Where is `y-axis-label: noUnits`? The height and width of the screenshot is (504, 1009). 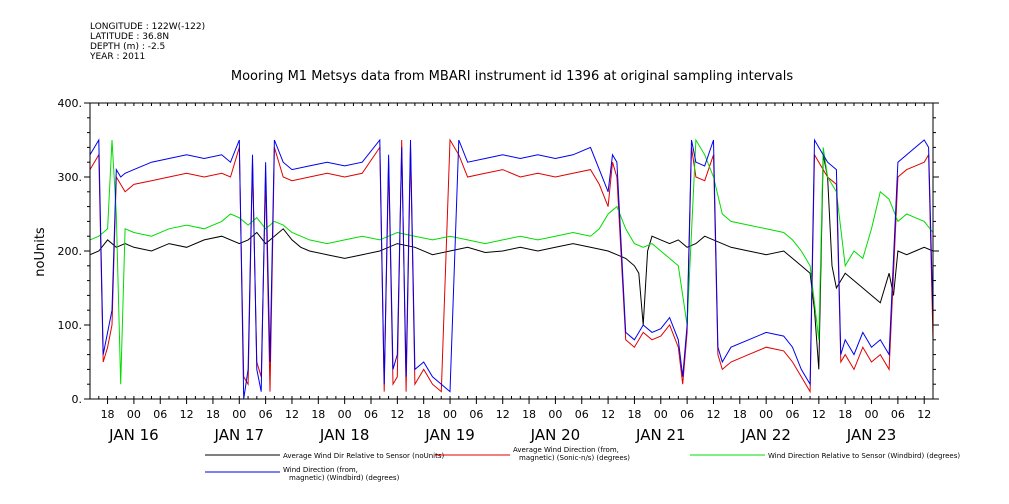
y-axis-label: noUnits is located at coordinates (40, 252).